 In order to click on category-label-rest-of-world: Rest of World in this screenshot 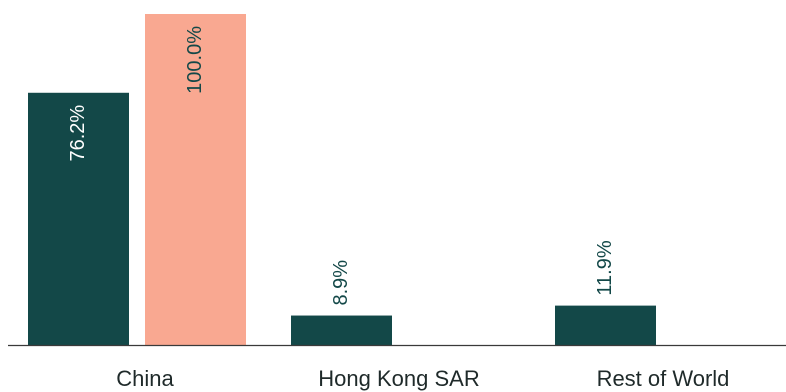, I will do `click(663, 378)`.